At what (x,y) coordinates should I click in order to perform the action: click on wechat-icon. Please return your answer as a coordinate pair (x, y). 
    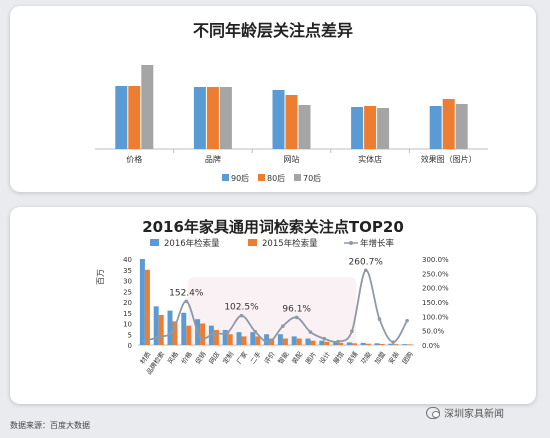
    Looking at the image, I should click on (433, 412).